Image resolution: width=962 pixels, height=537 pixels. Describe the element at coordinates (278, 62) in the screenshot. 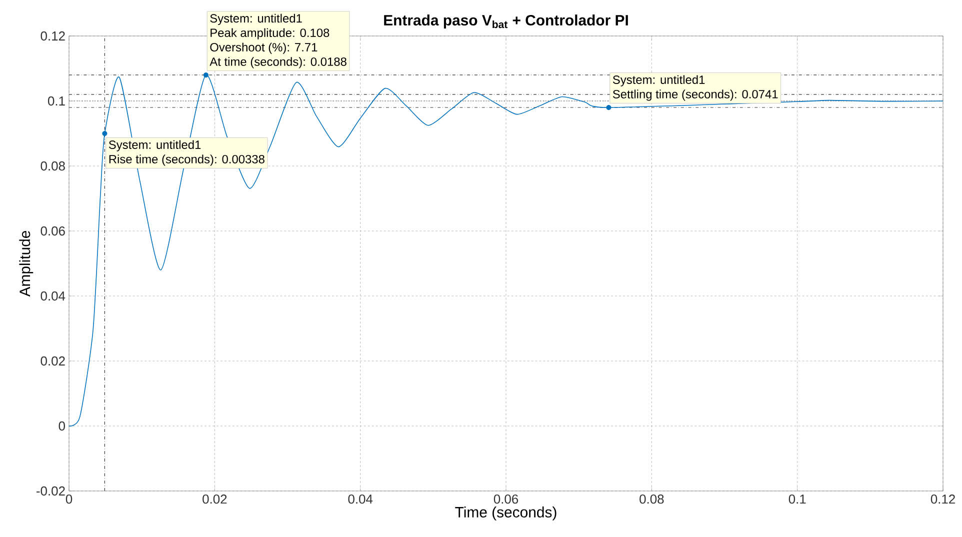

I see `annotation: At time (seconds): 0.0188` at that location.